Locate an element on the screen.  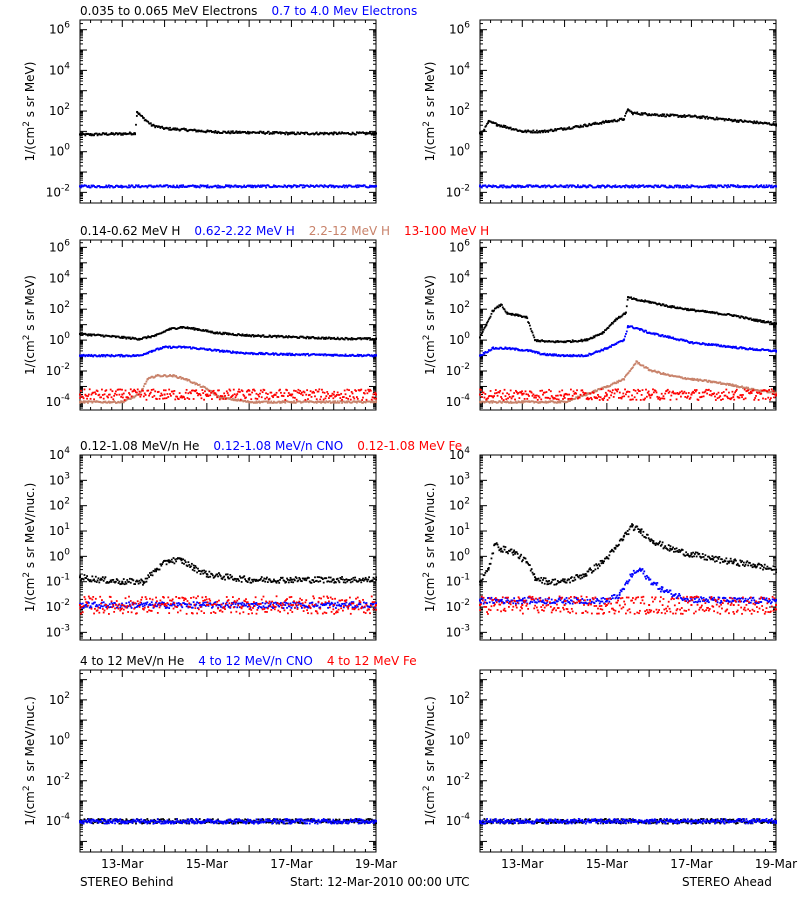
series-0-14-0-62-mev-h is located at coordinates (628, 320).